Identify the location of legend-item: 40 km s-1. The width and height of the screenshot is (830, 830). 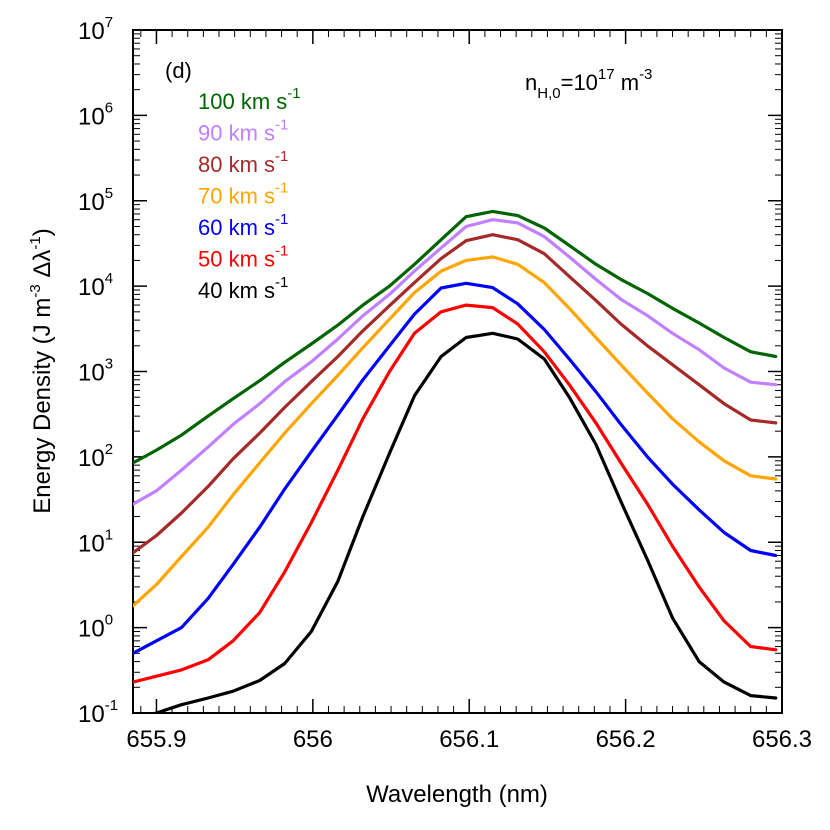
(243, 288).